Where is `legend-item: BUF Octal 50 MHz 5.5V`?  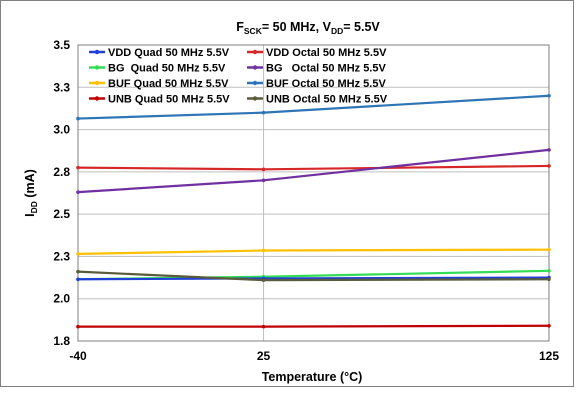
legend-item: BUF Octal 50 MHz 5.5V is located at coordinates (316, 84).